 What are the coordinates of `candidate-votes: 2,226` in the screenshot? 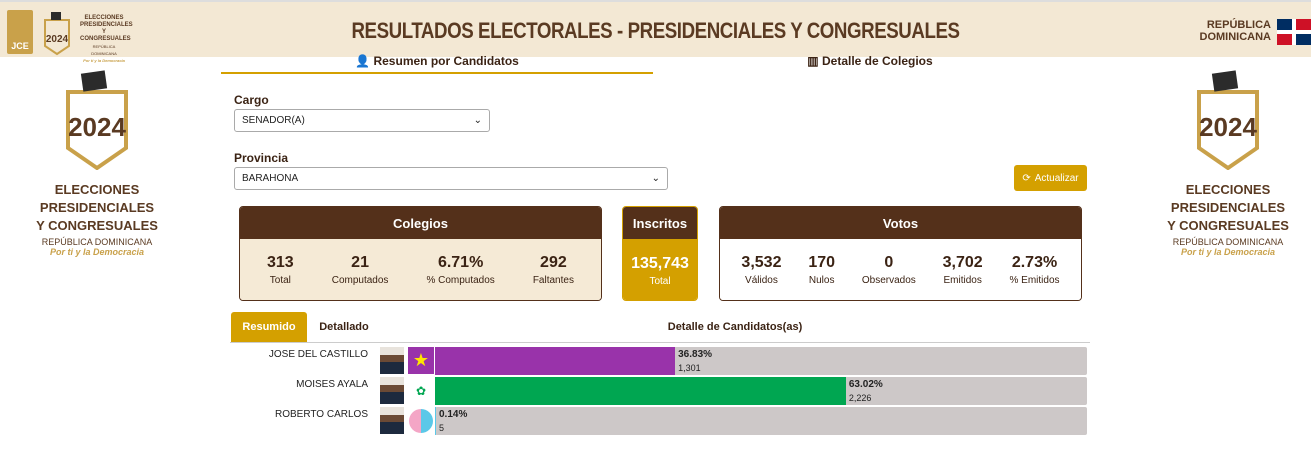 It's located at (860, 398).